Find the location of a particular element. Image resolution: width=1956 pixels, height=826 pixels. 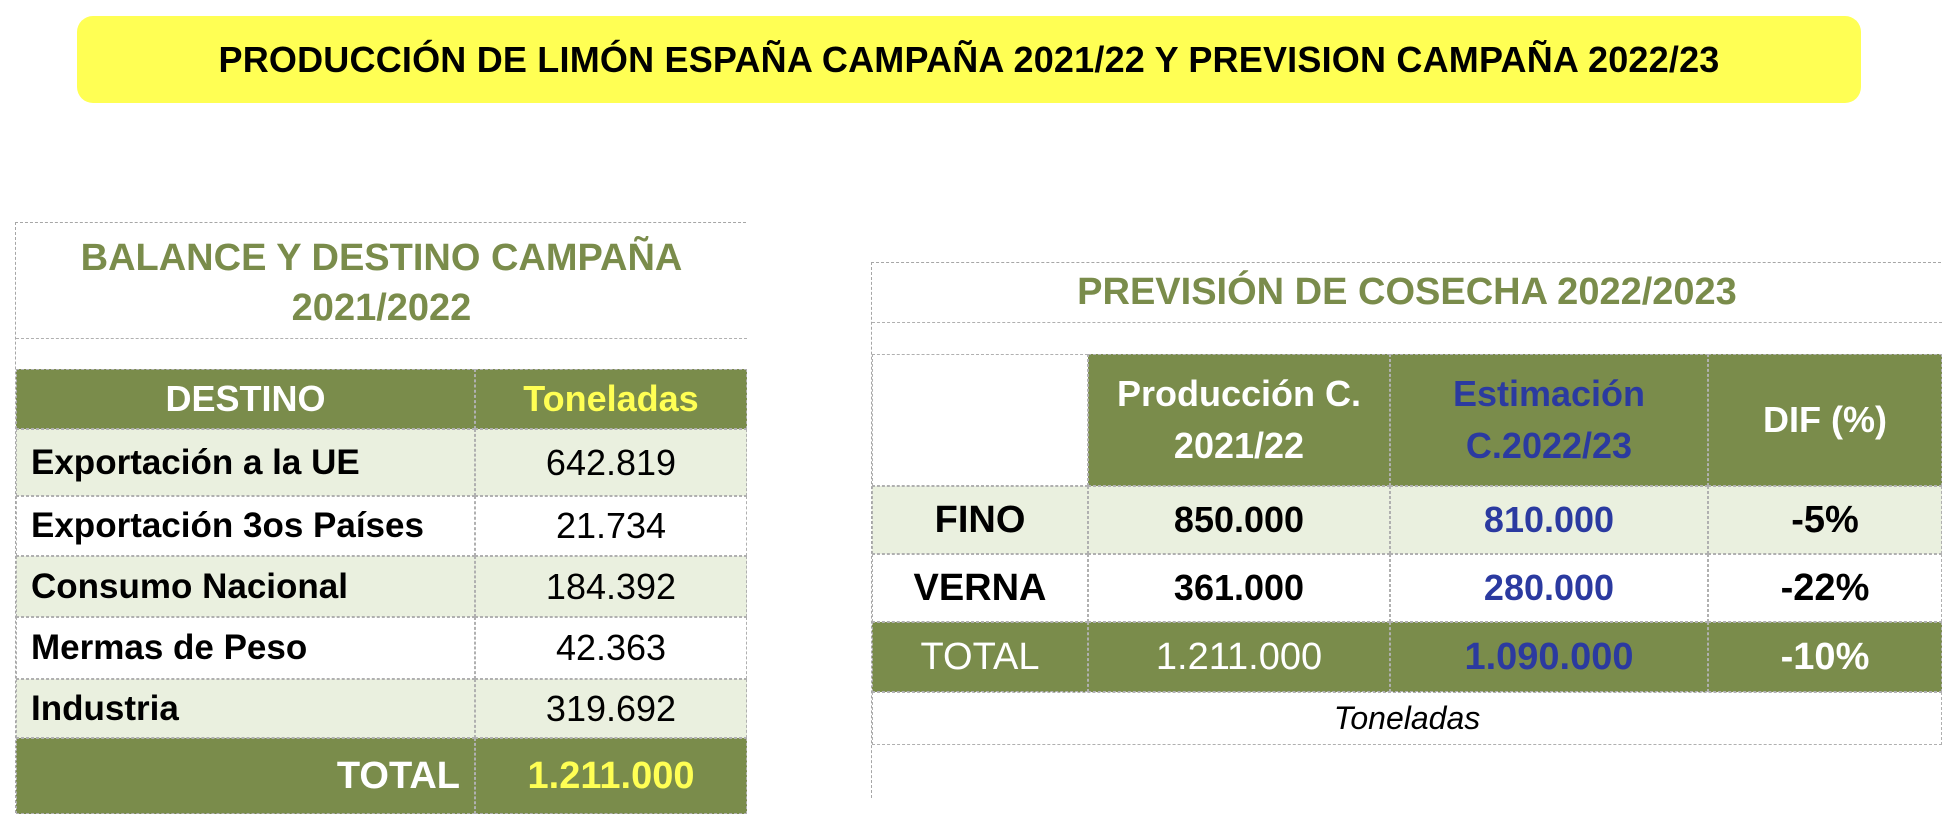

row-dif-verna: -22% is located at coordinates (1825, 588).